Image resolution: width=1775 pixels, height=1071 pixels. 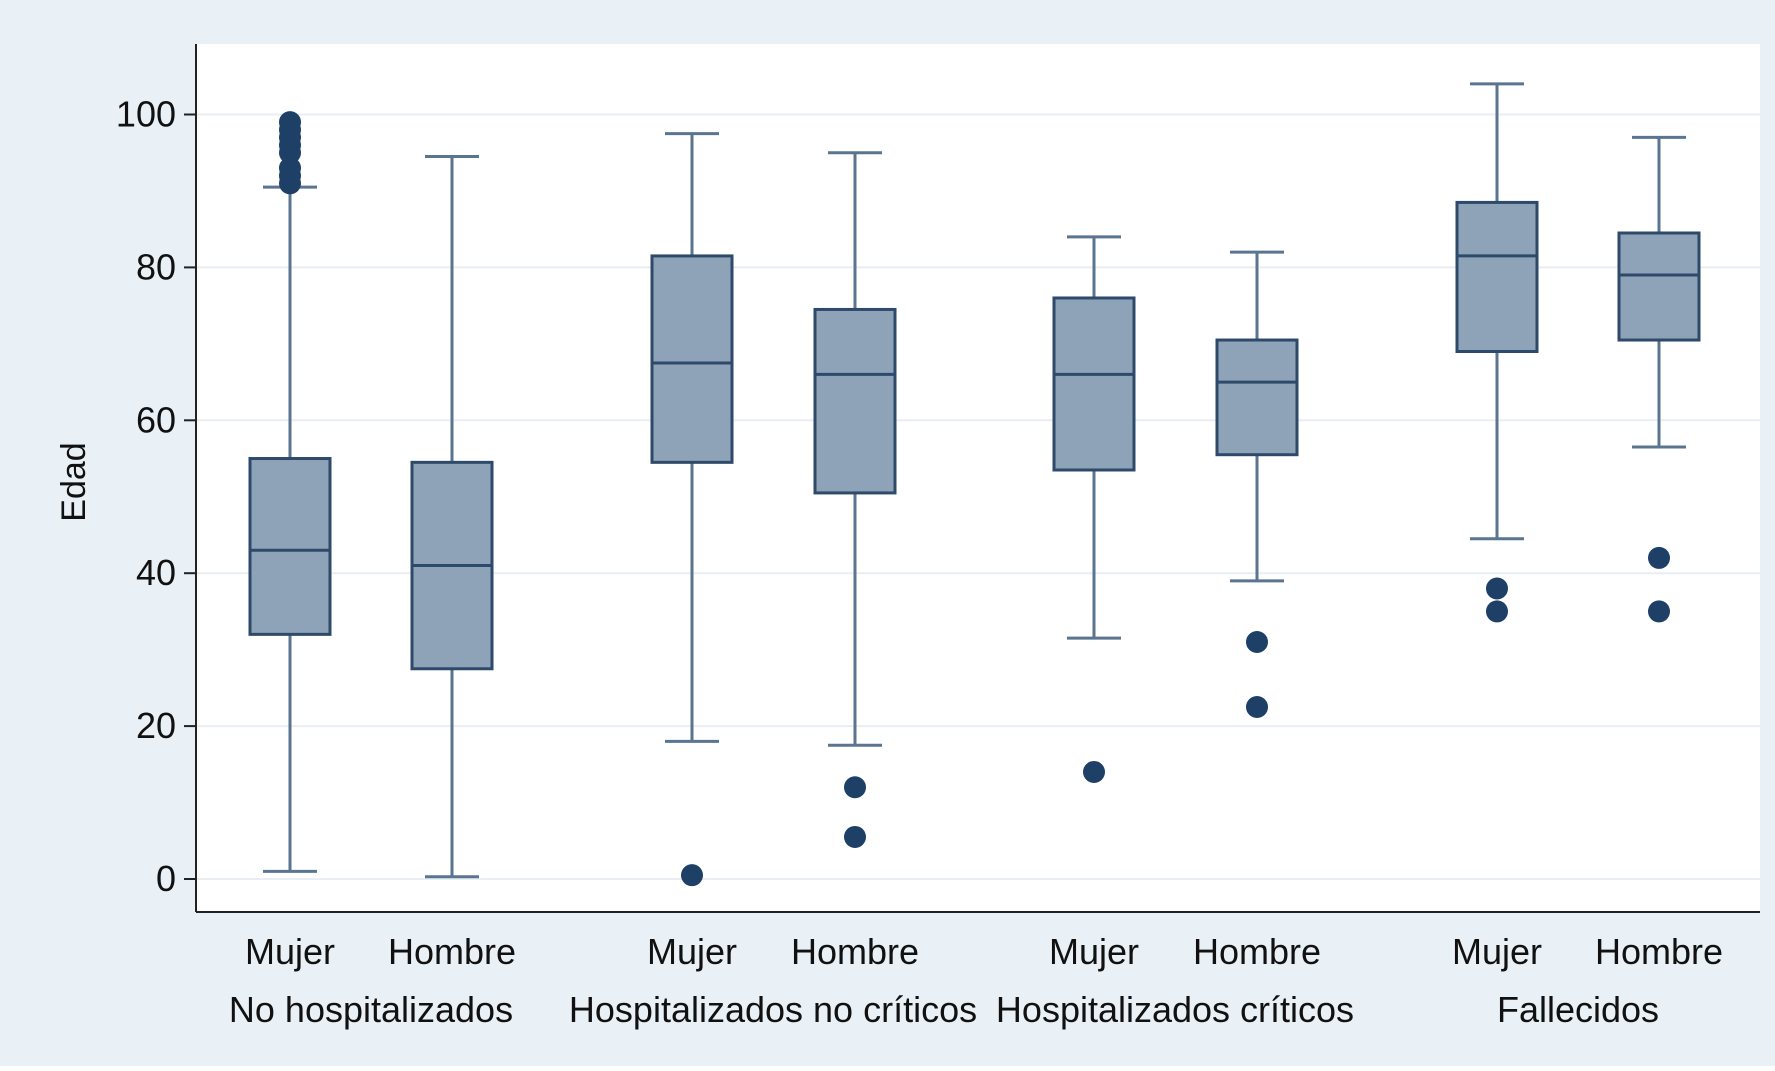 What do you see at coordinates (74, 481) in the screenshot?
I see `y-axis-title: Edad` at bounding box center [74, 481].